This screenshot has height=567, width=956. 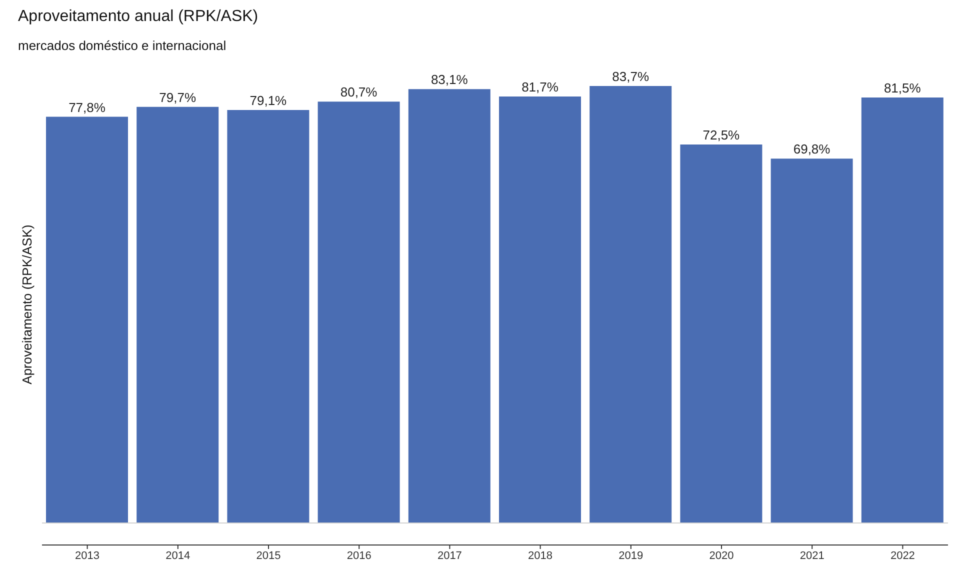 What do you see at coordinates (178, 556) in the screenshot?
I see `x-tick-label: 2014` at bounding box center [178, 556].